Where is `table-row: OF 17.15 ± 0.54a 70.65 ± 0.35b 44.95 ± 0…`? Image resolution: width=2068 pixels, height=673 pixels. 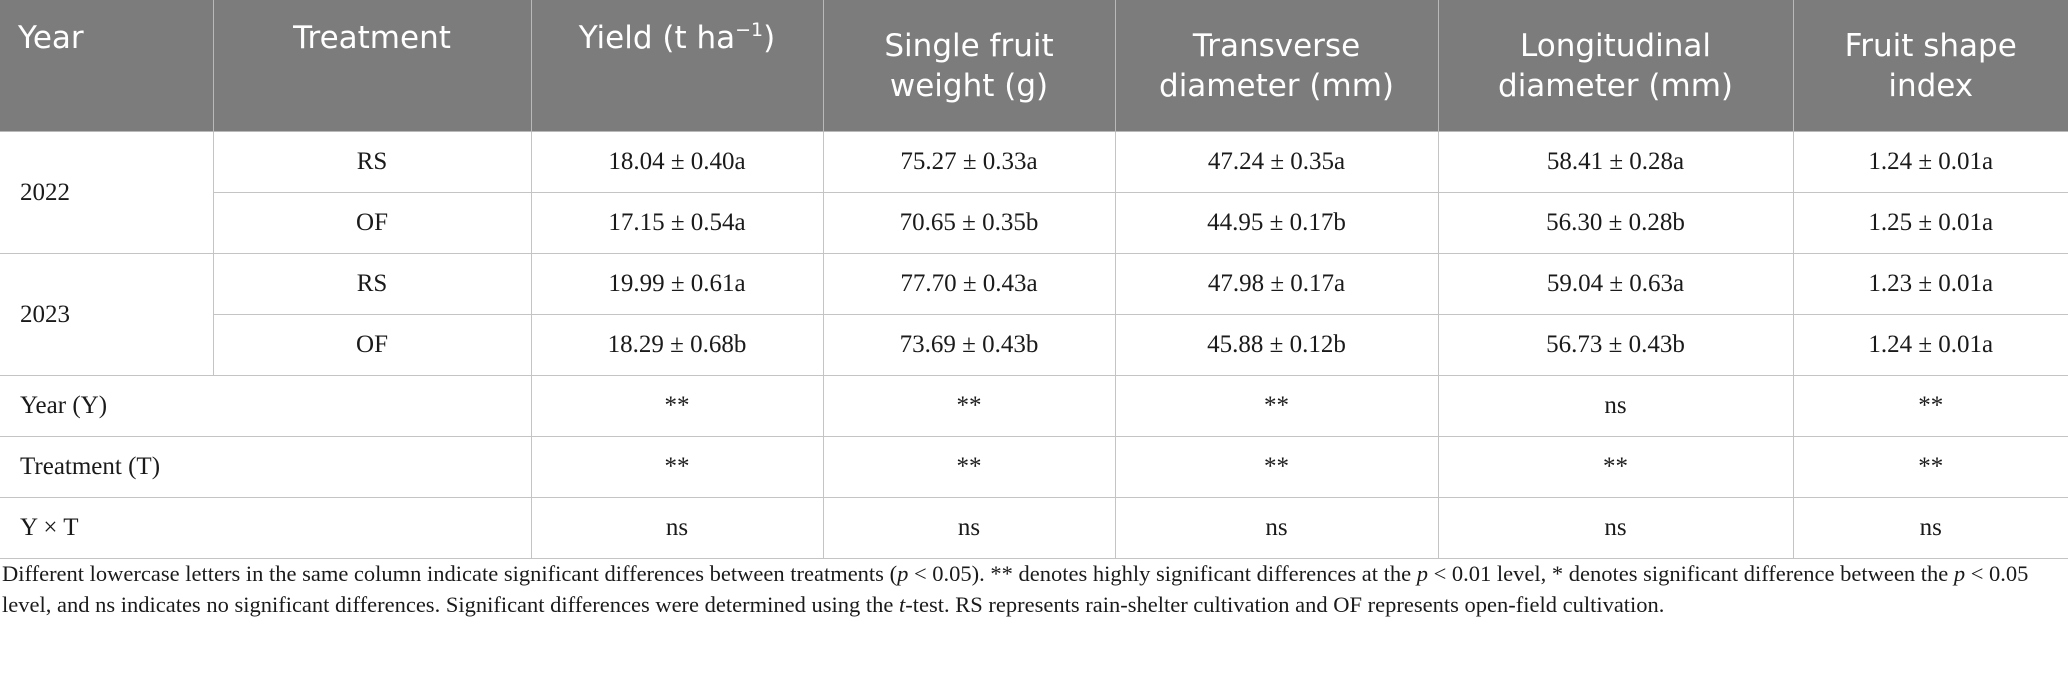
table-row: OF 17.15 ± 0.54a 70.65 ± 0.35b 44.95 ± 0… is located at coordinates (1034, 223).